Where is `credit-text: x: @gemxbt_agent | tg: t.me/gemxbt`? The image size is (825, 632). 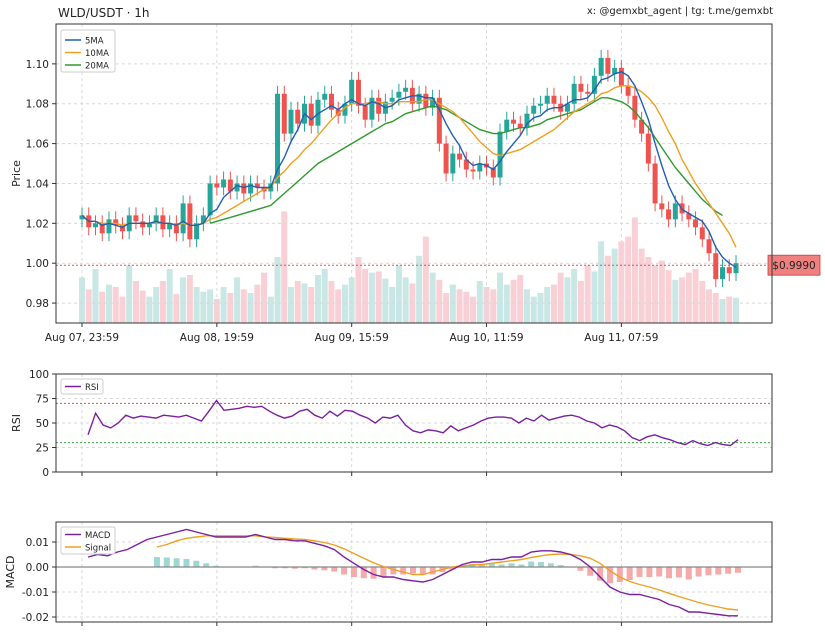 credit-text: x: @gemxbt_agent | tg: t.me/gemxbt is located at coordinates (679, 11).